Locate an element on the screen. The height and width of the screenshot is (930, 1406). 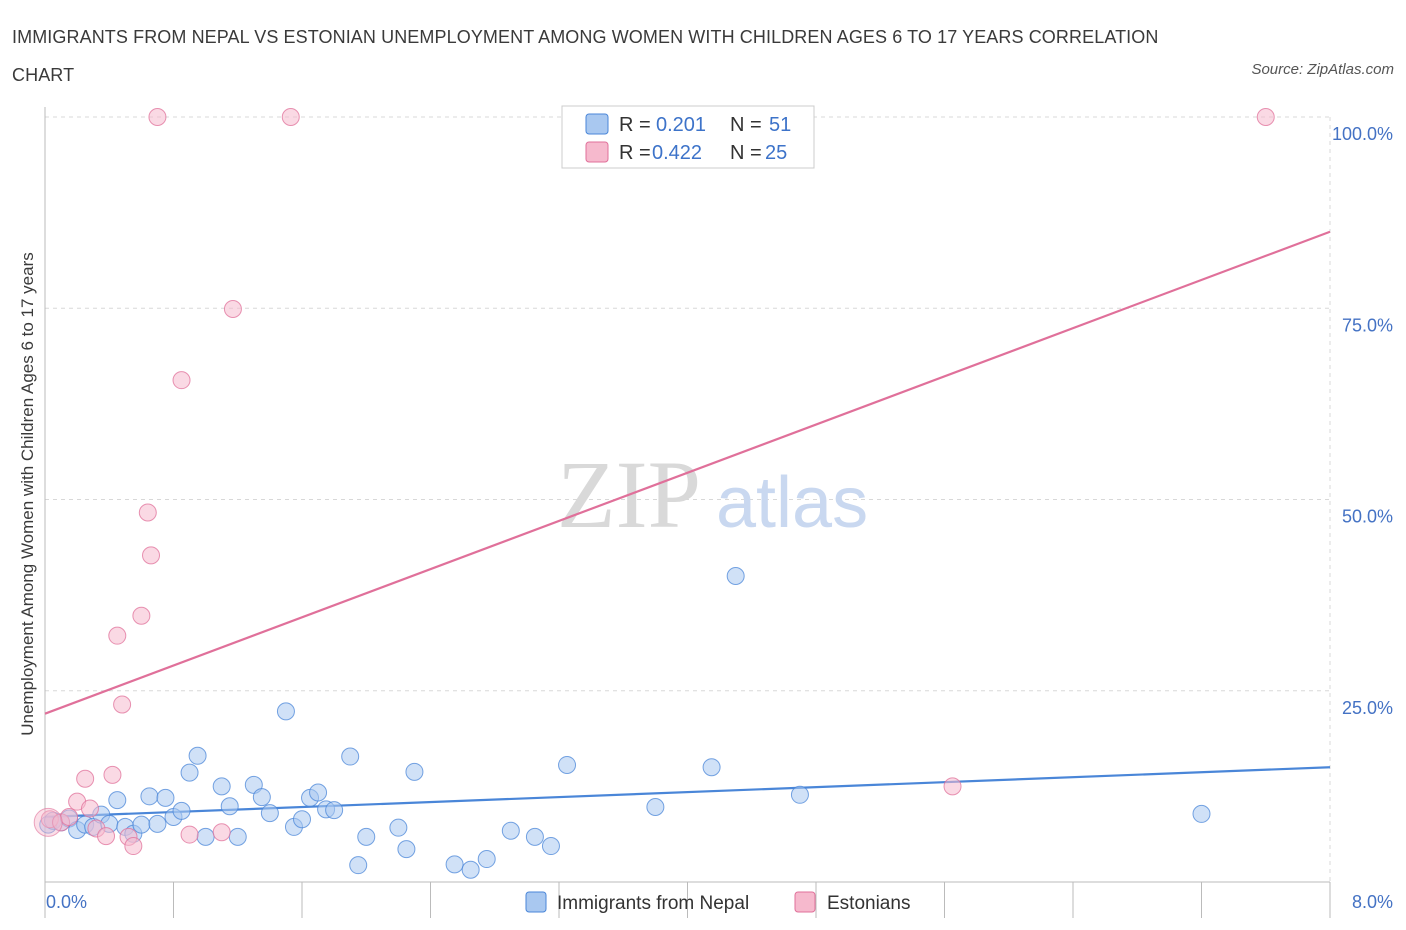
watermark-atlas: atlas is located at coordinates (792, 503).